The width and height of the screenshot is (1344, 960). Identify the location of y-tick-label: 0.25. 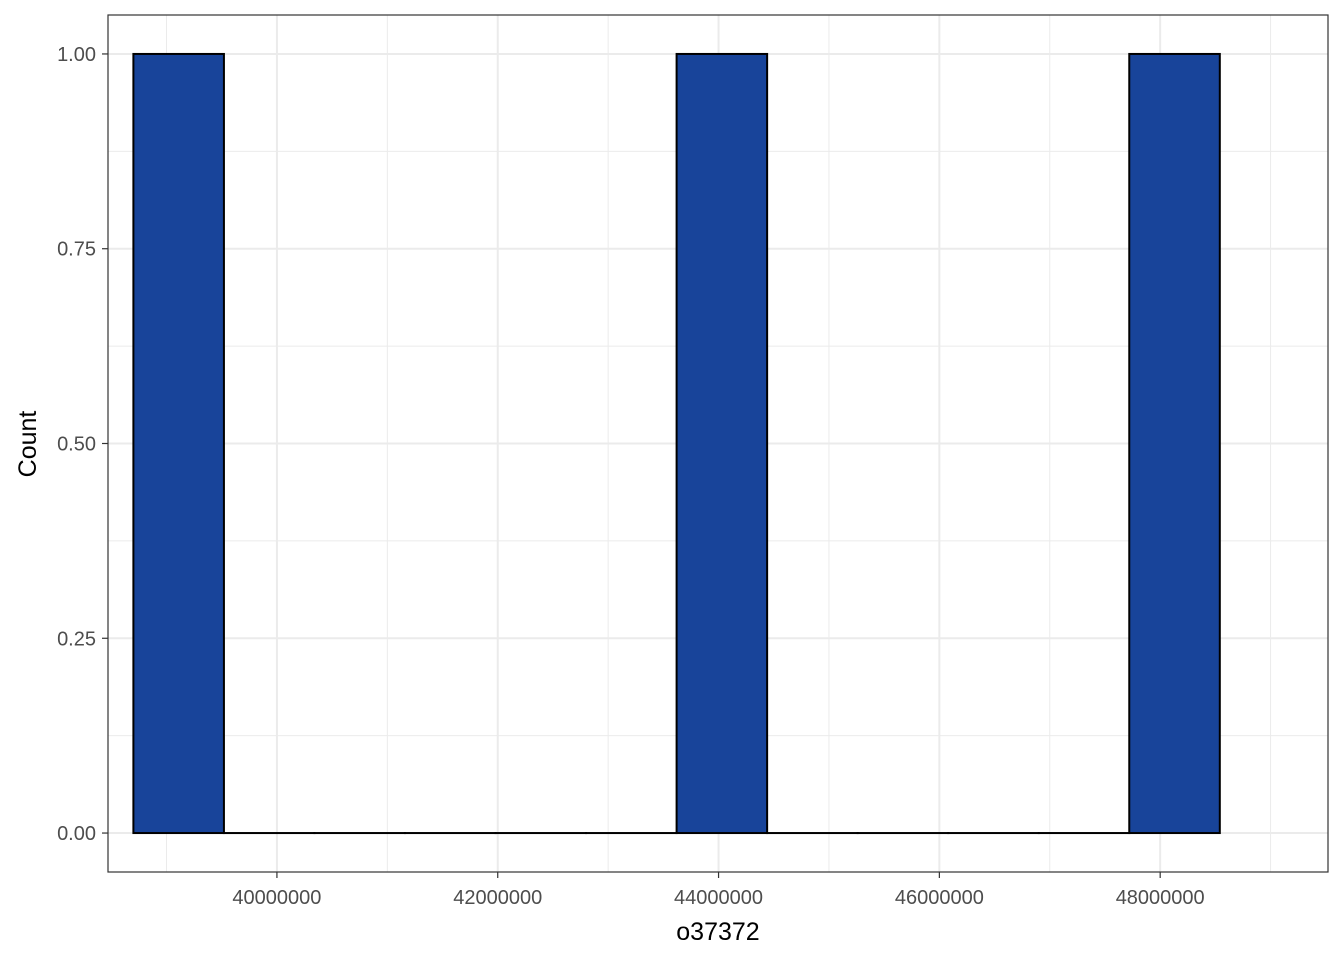
(76, 639).